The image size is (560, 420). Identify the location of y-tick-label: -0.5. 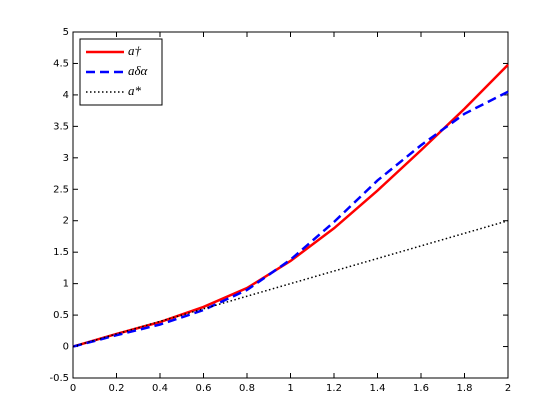
(59, 378).